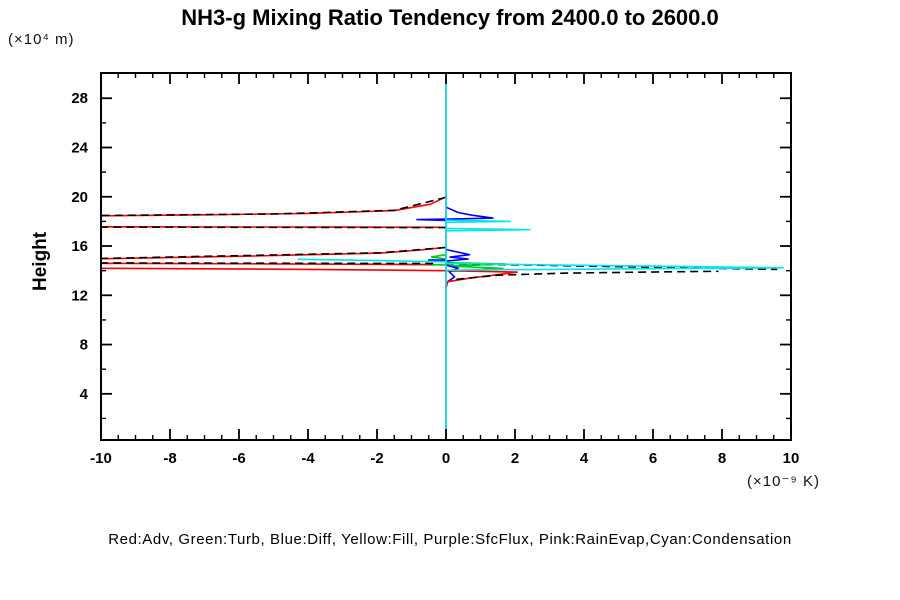 This screenshot has height=600, width=900. What do you see at coordinates (79, 98) in the screenshot?
I see `y-tick-label: 28` at bounding box center [79, 98].